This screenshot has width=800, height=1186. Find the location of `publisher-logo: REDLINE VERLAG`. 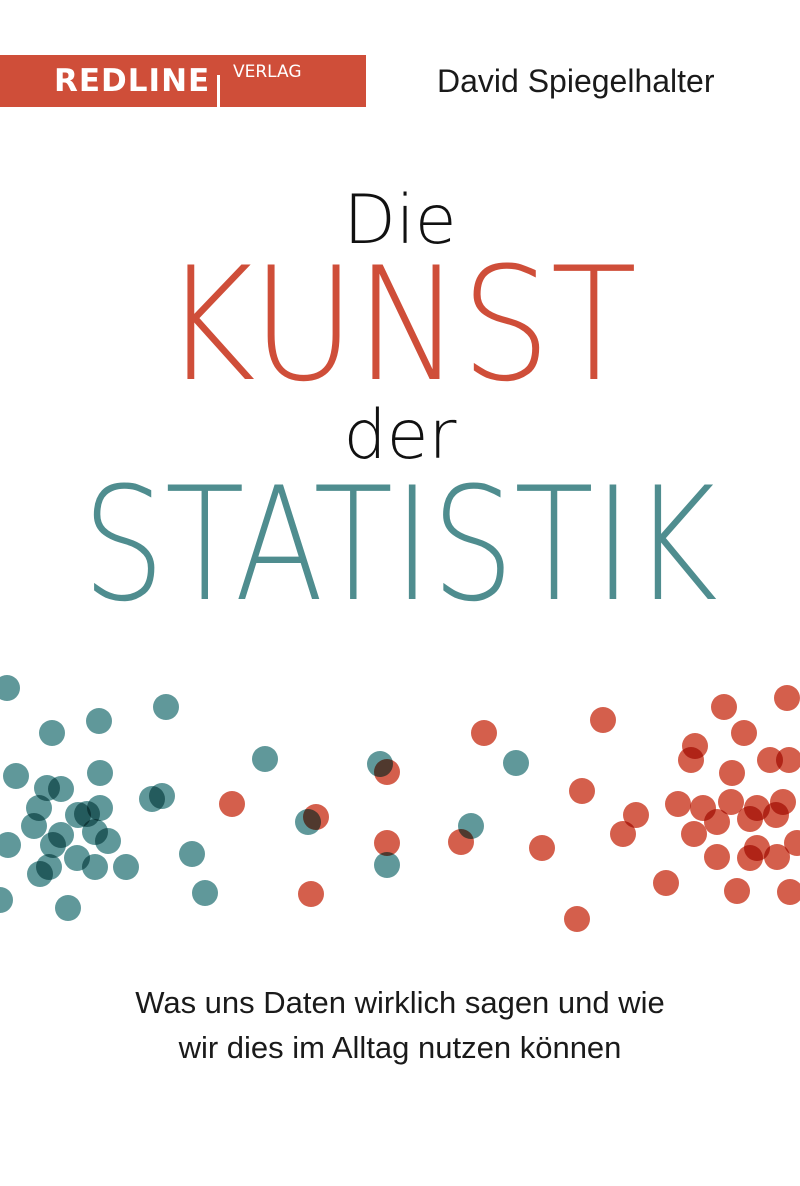

publisher-logo: REDLINE VERLAG is located at coordinates (183, 81).